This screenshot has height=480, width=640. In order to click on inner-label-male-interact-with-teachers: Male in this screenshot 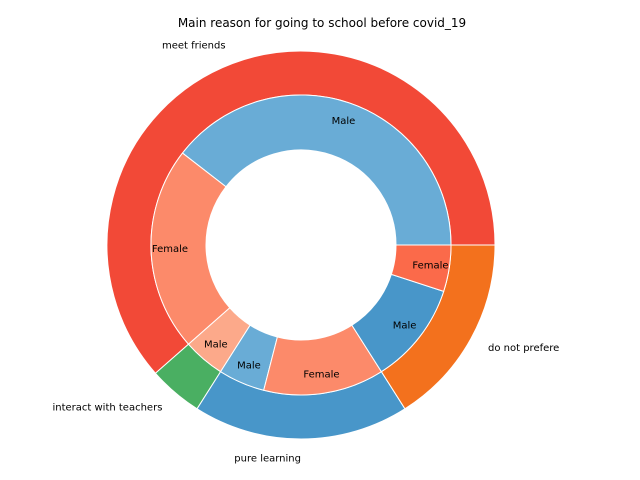, I will do `click(216, 345)`.